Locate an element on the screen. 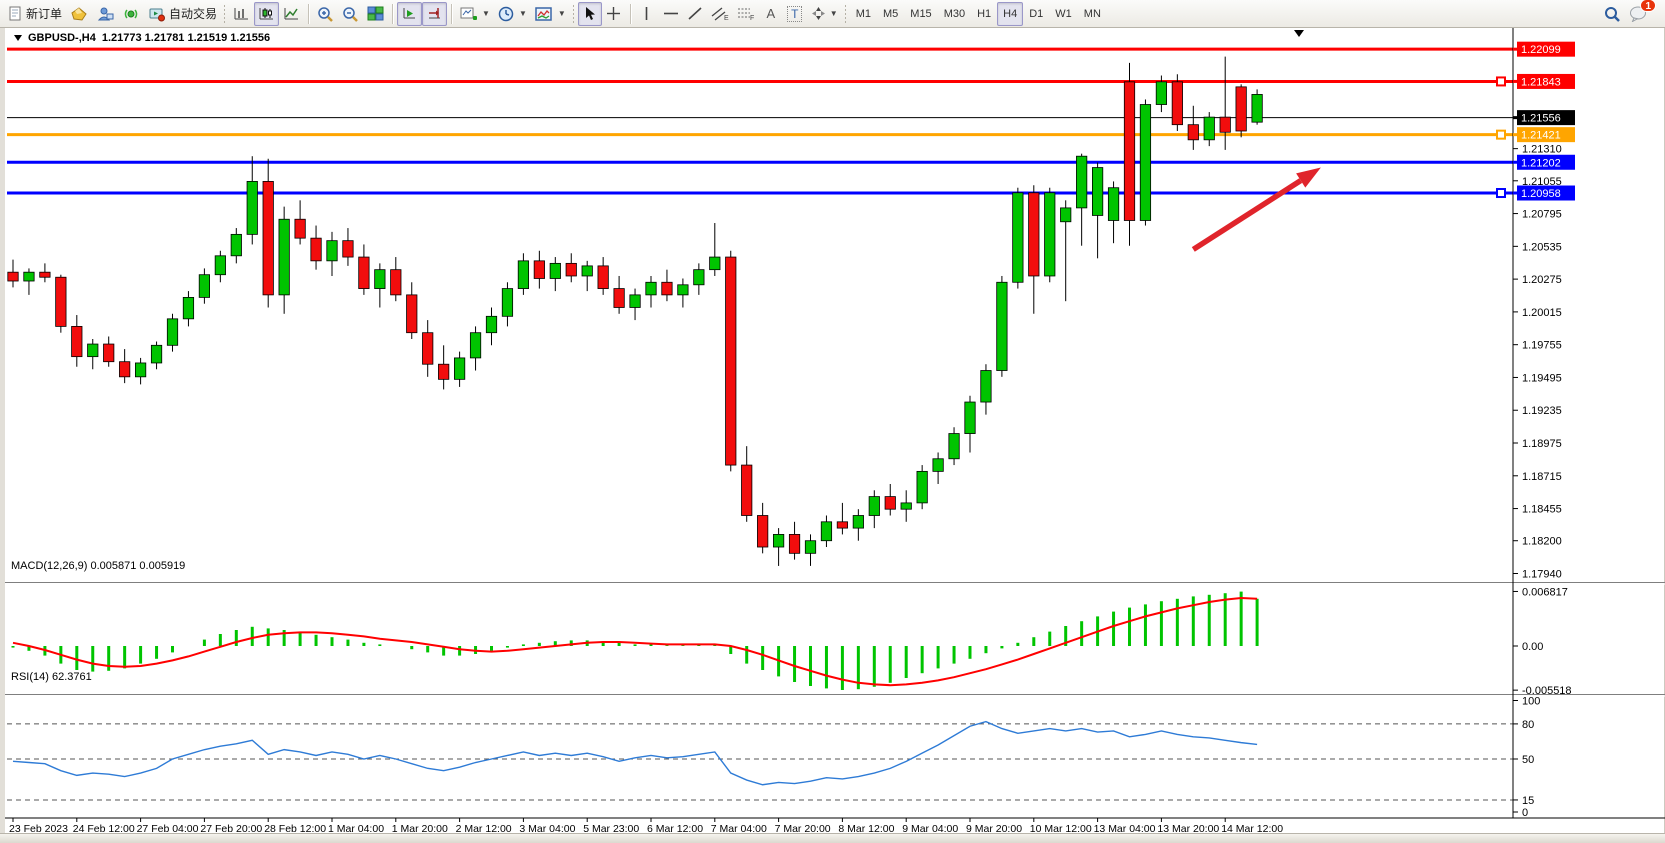 The image size is (1665, 843). svg-text: 24 Feb 12:00 is located at coordinates (104, 828).